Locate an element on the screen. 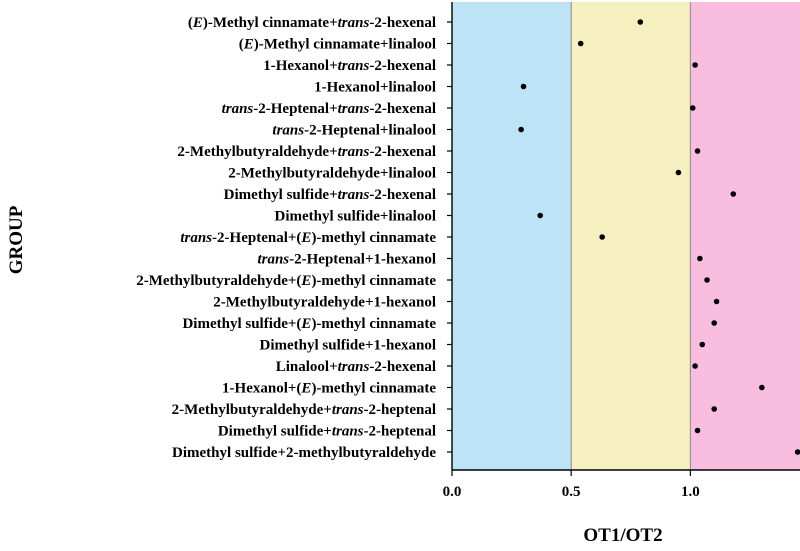  y-tick-label: (E)-Methyl cinnamate+linalool is located at coordinates (337, 45).